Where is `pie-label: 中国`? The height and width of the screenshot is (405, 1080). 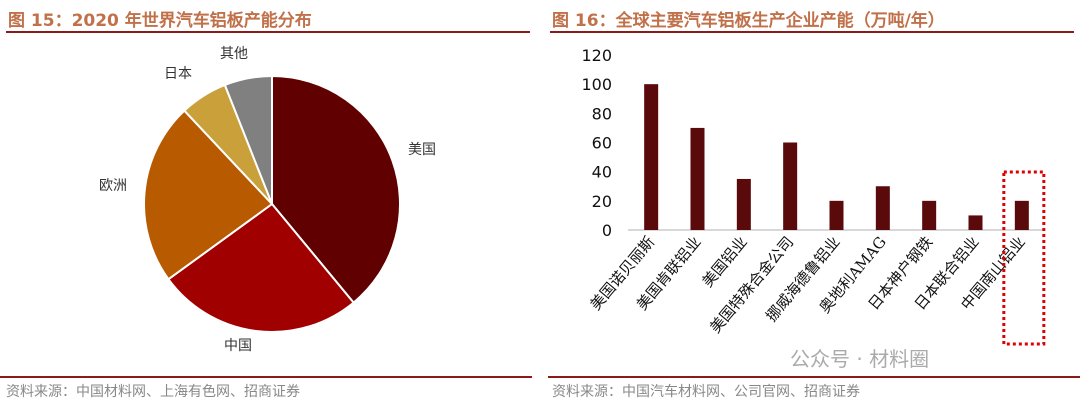 pie-label: 中国 is located at coordinates (238, 346).